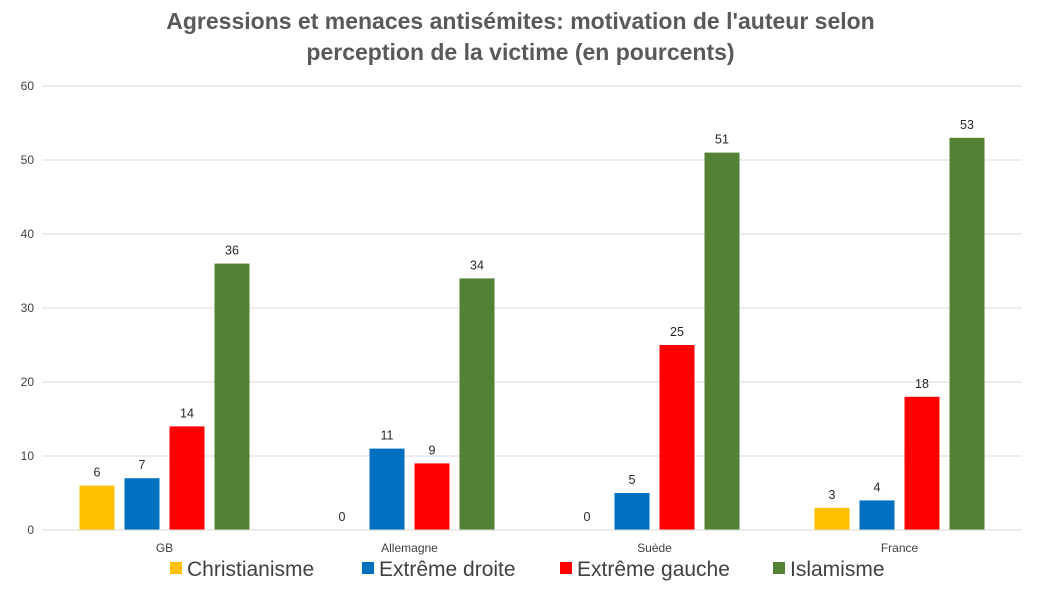  I want to click on y-tick-label: 0, so click(30, 530).